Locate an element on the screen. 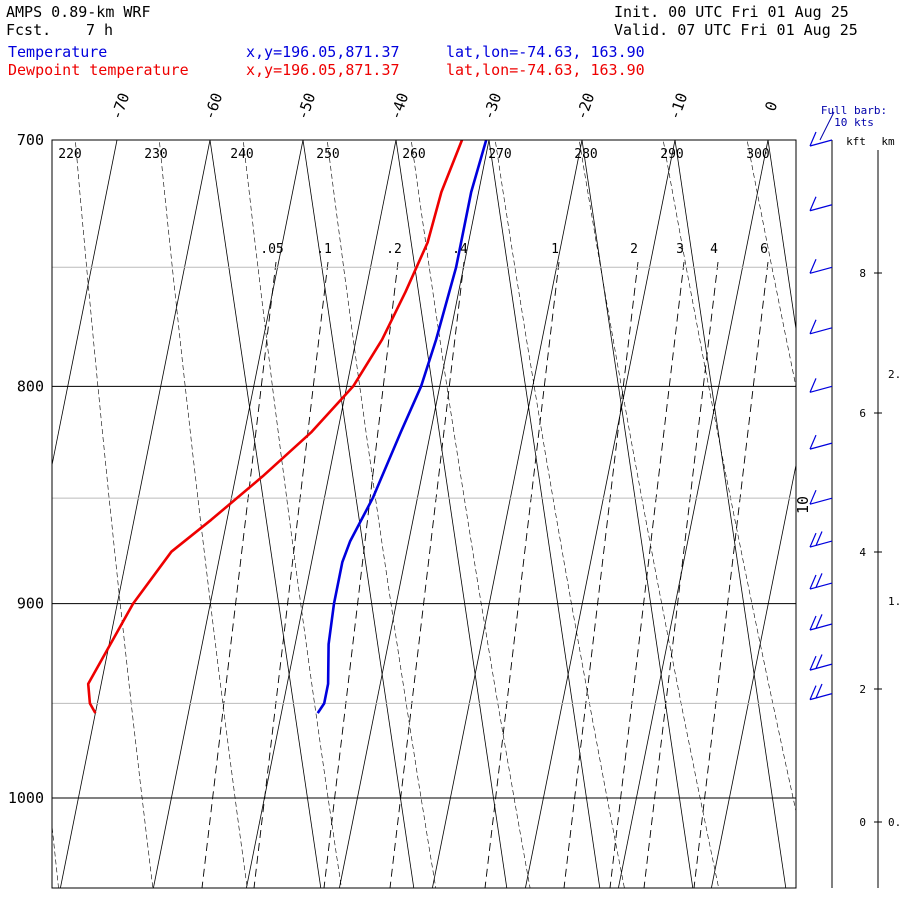  kft-tick-label: 0 is located at coordinates (862, 822).